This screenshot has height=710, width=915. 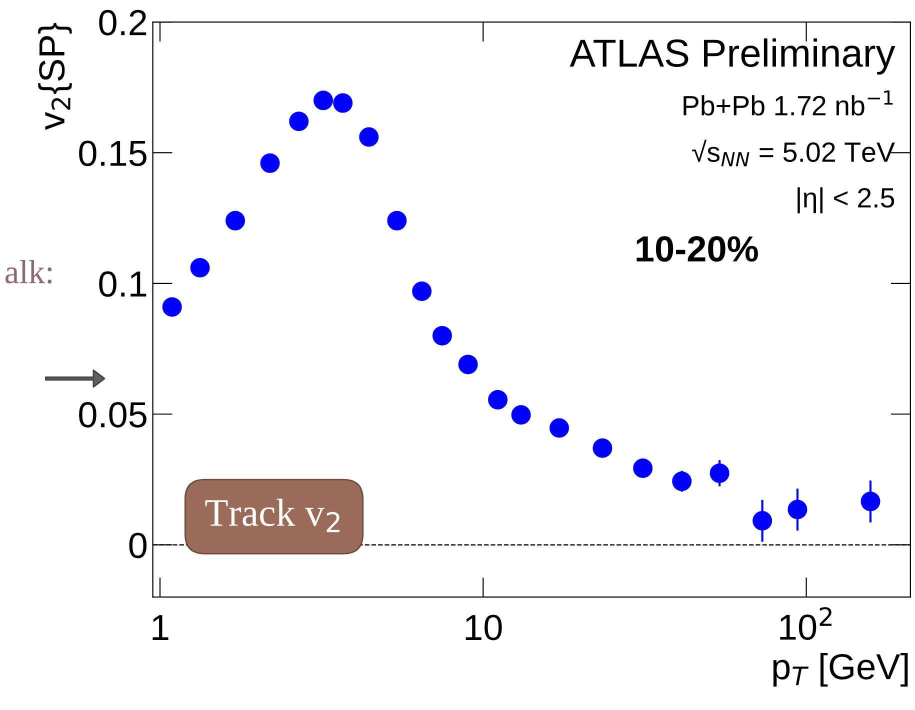 I want to click on x-tick-label: 10$^{2}$, so click(x=806, y=623).